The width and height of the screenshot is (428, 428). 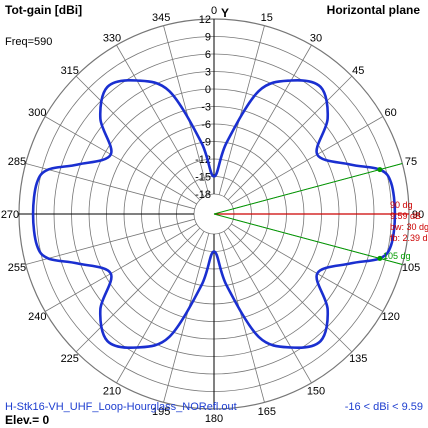 I want to click on frequency-label: Freq=590, so click(x=29, y=42).